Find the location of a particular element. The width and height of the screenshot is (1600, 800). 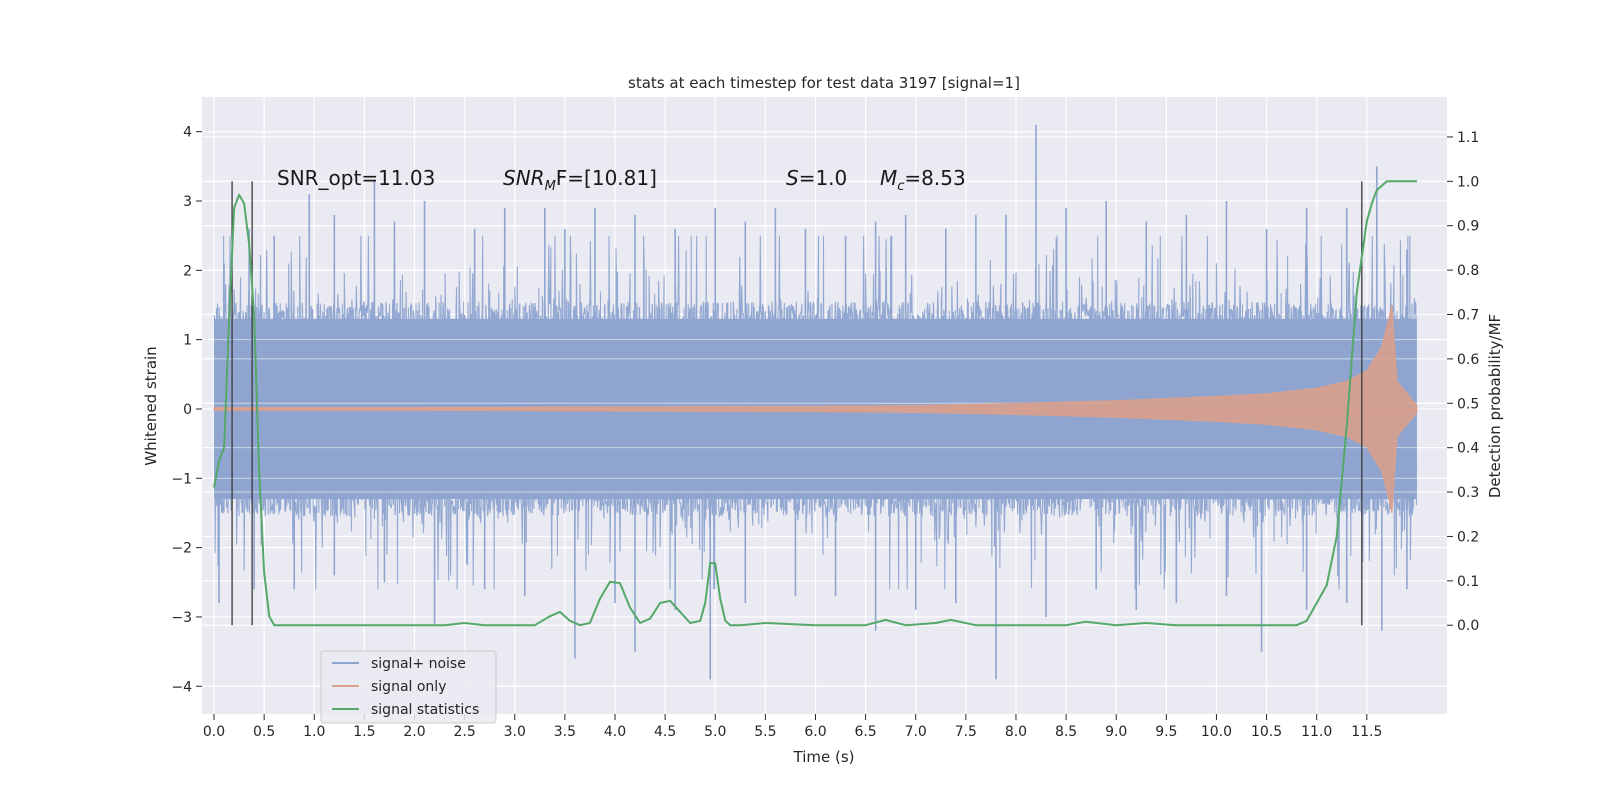

x-tick-label: 10.0 is located at coordinates (1216, 732).